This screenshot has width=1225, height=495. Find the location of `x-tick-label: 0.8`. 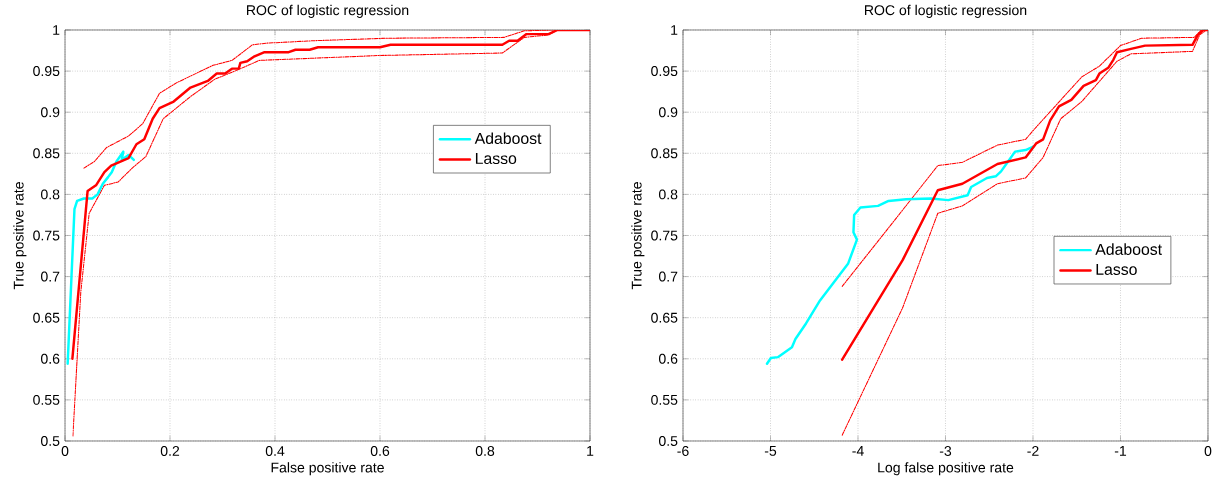

x-tick-label: 0.8 is located at coordinates (485, 451).